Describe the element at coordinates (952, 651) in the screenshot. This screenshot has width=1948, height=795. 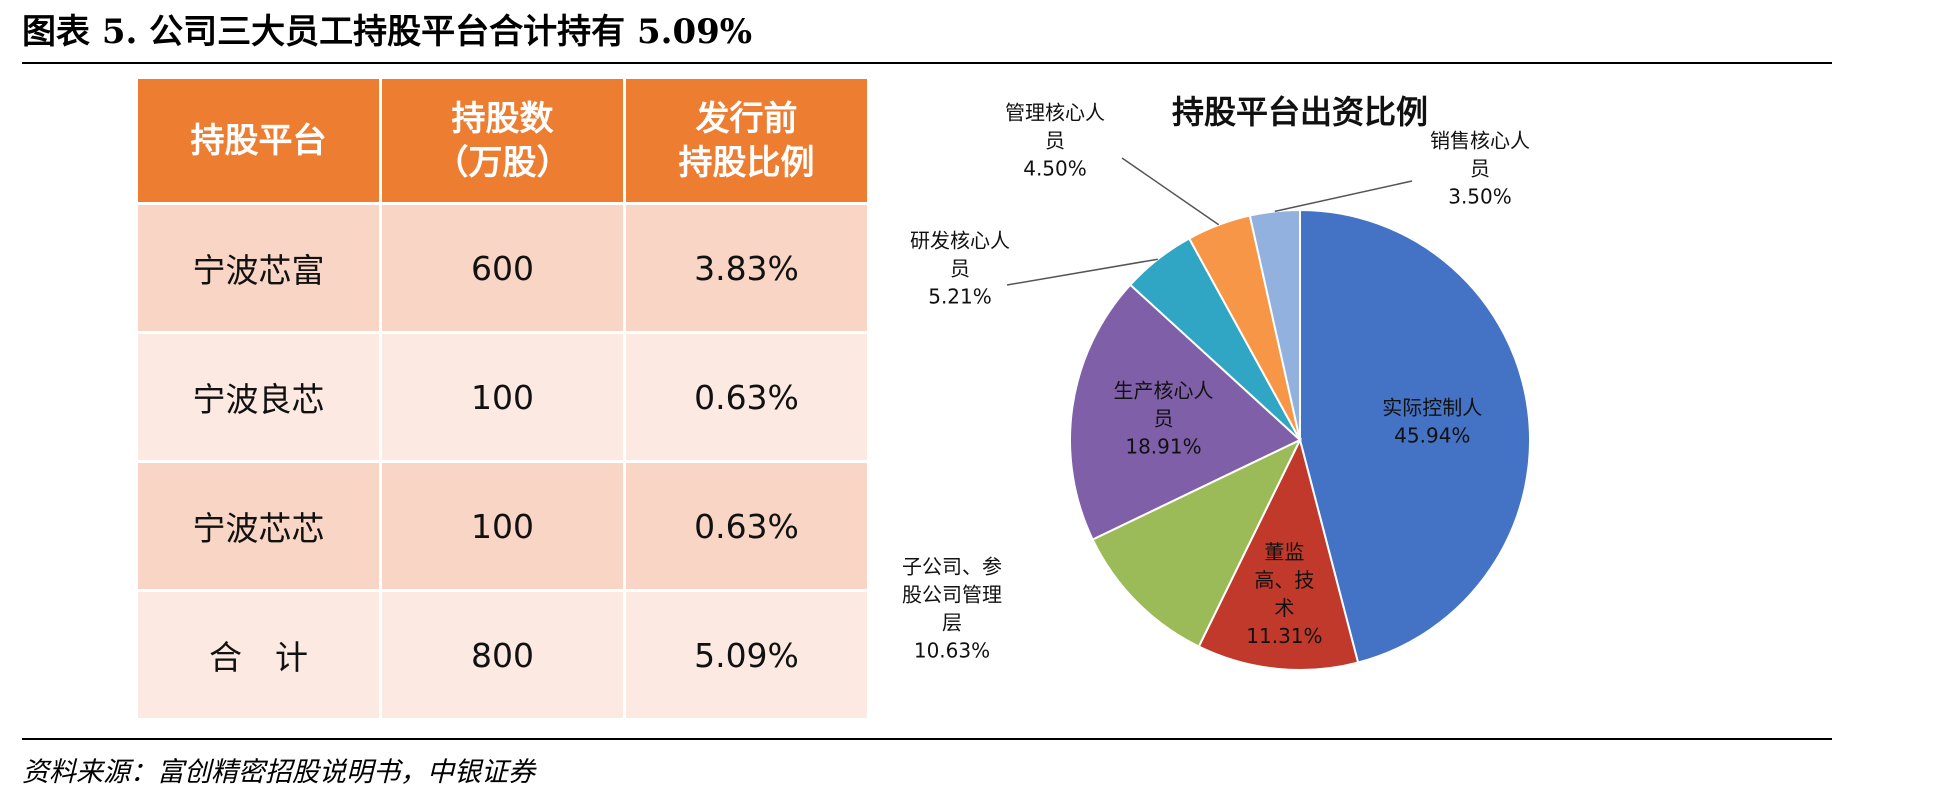
I see `pie-value-label: 10.63%` at that location.